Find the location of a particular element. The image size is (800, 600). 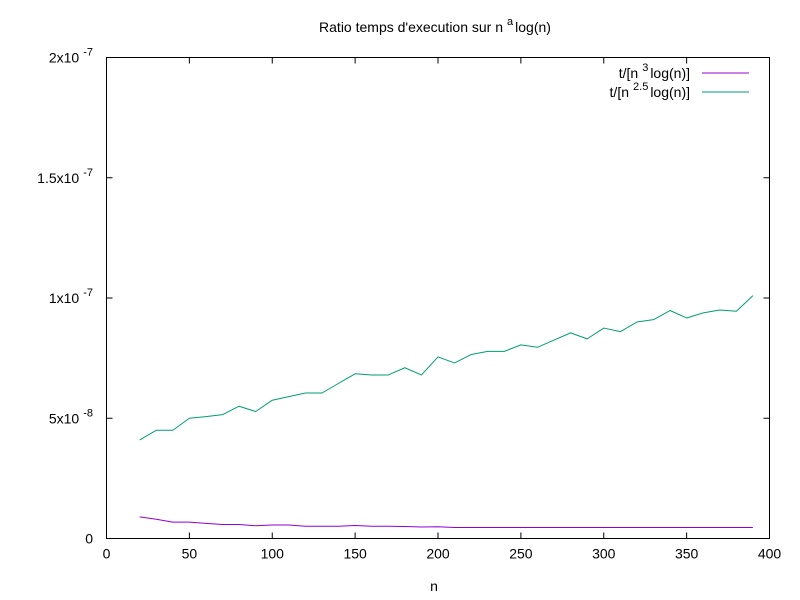

y-tick-label: 1.5x10 -7 is located at coordinates (65, 176).